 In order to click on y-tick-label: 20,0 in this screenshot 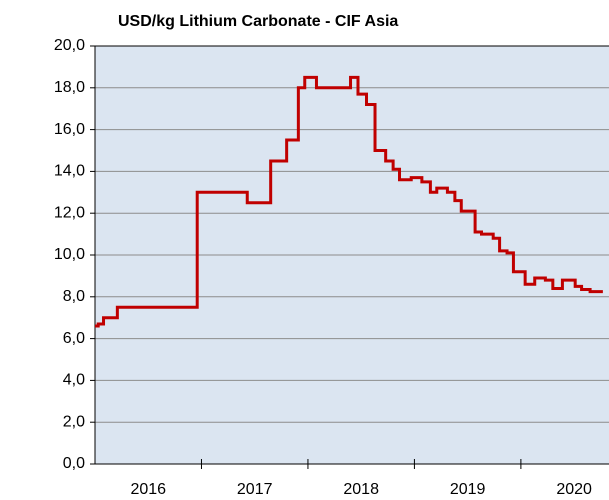, I will do `click(69, 45)`.